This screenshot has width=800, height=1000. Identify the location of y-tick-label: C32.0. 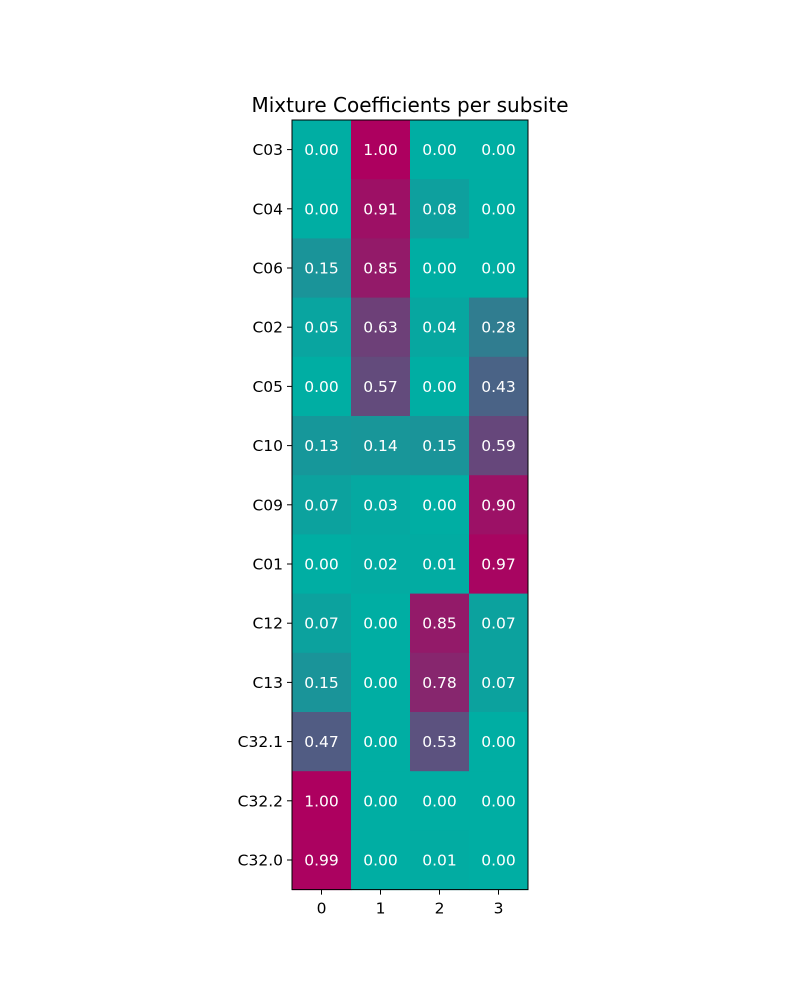
(260, 861).